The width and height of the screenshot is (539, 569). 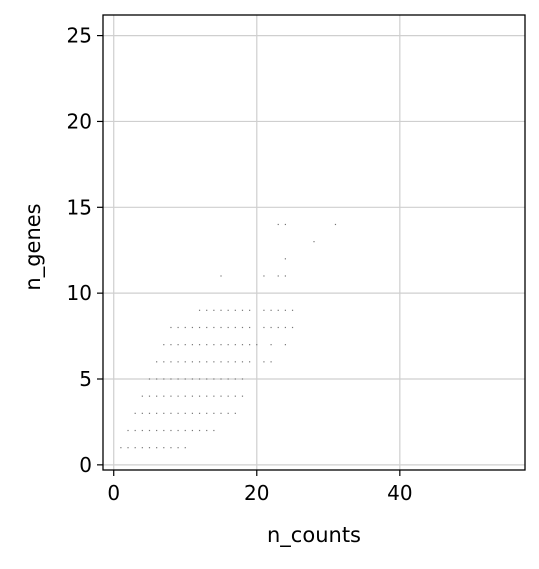 What do you see at coordinates (33, 246) in the screenshot?
I see `y-axis-label: n_genes` at bounding box center [33, 246].